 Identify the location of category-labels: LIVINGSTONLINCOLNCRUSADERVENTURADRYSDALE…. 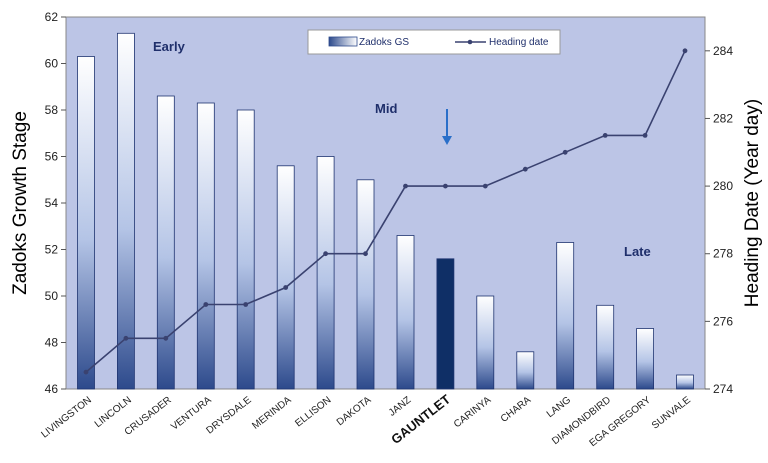
(366, 421).